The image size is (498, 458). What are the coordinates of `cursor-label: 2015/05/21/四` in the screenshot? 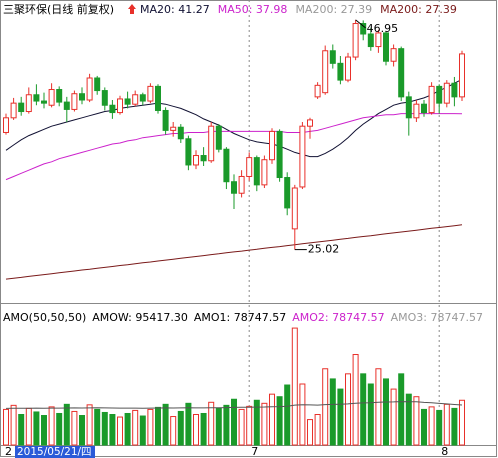 It's located at (54, 452).